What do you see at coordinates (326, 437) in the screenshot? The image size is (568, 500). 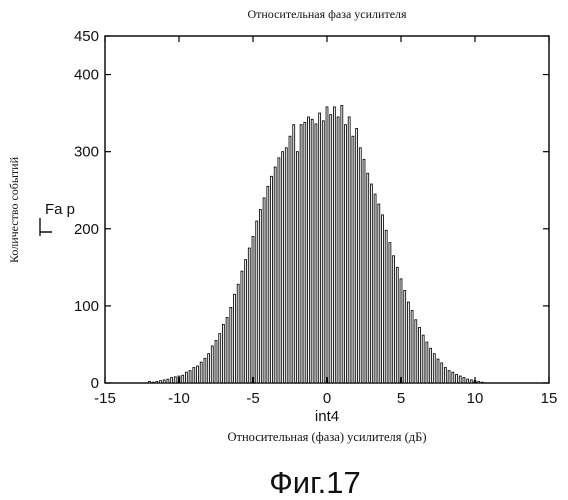 I see `x-axis-label: Относительная (фаза) усилителя (дБ)` at bounding box center [326, 437].